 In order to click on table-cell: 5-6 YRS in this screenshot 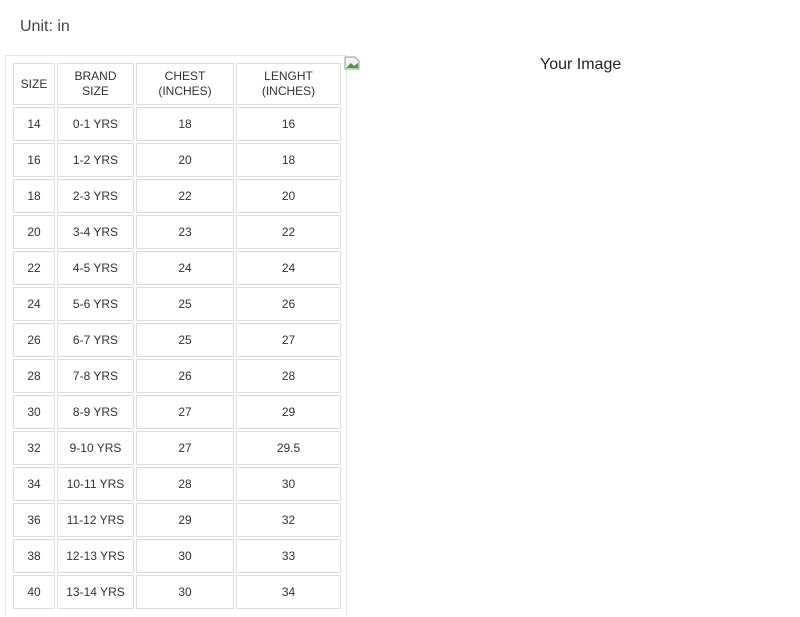, I will do `click(95, 304)`.